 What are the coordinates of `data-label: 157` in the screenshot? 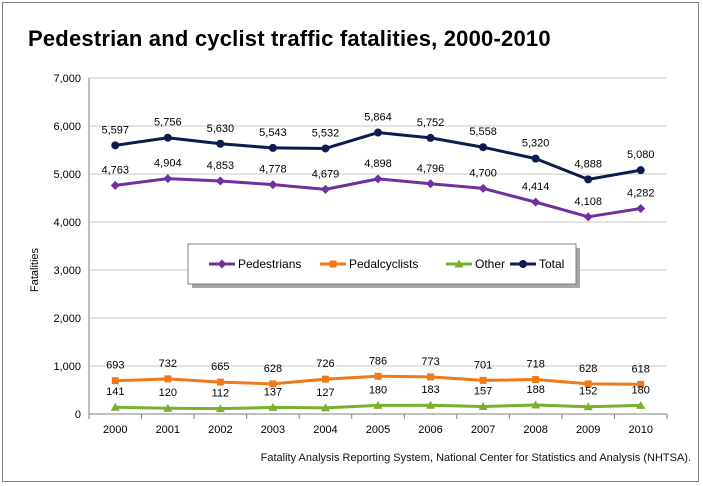 It's located at (483, 391).